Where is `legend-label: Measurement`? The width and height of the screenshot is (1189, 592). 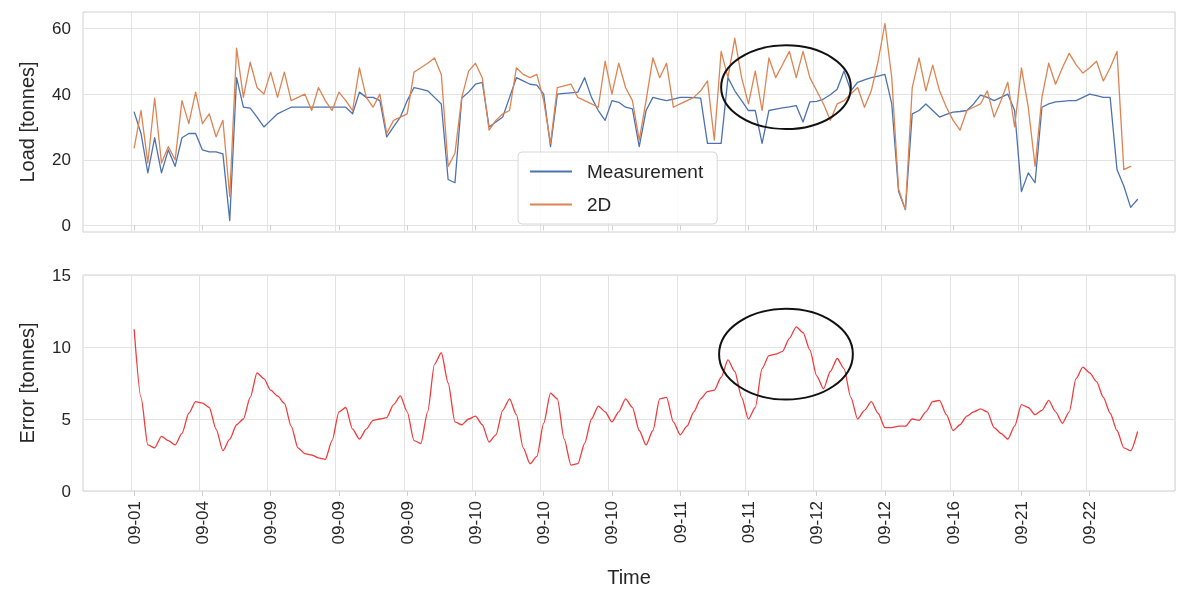 legend-label: Measurement is located at coordinates (645, 171).